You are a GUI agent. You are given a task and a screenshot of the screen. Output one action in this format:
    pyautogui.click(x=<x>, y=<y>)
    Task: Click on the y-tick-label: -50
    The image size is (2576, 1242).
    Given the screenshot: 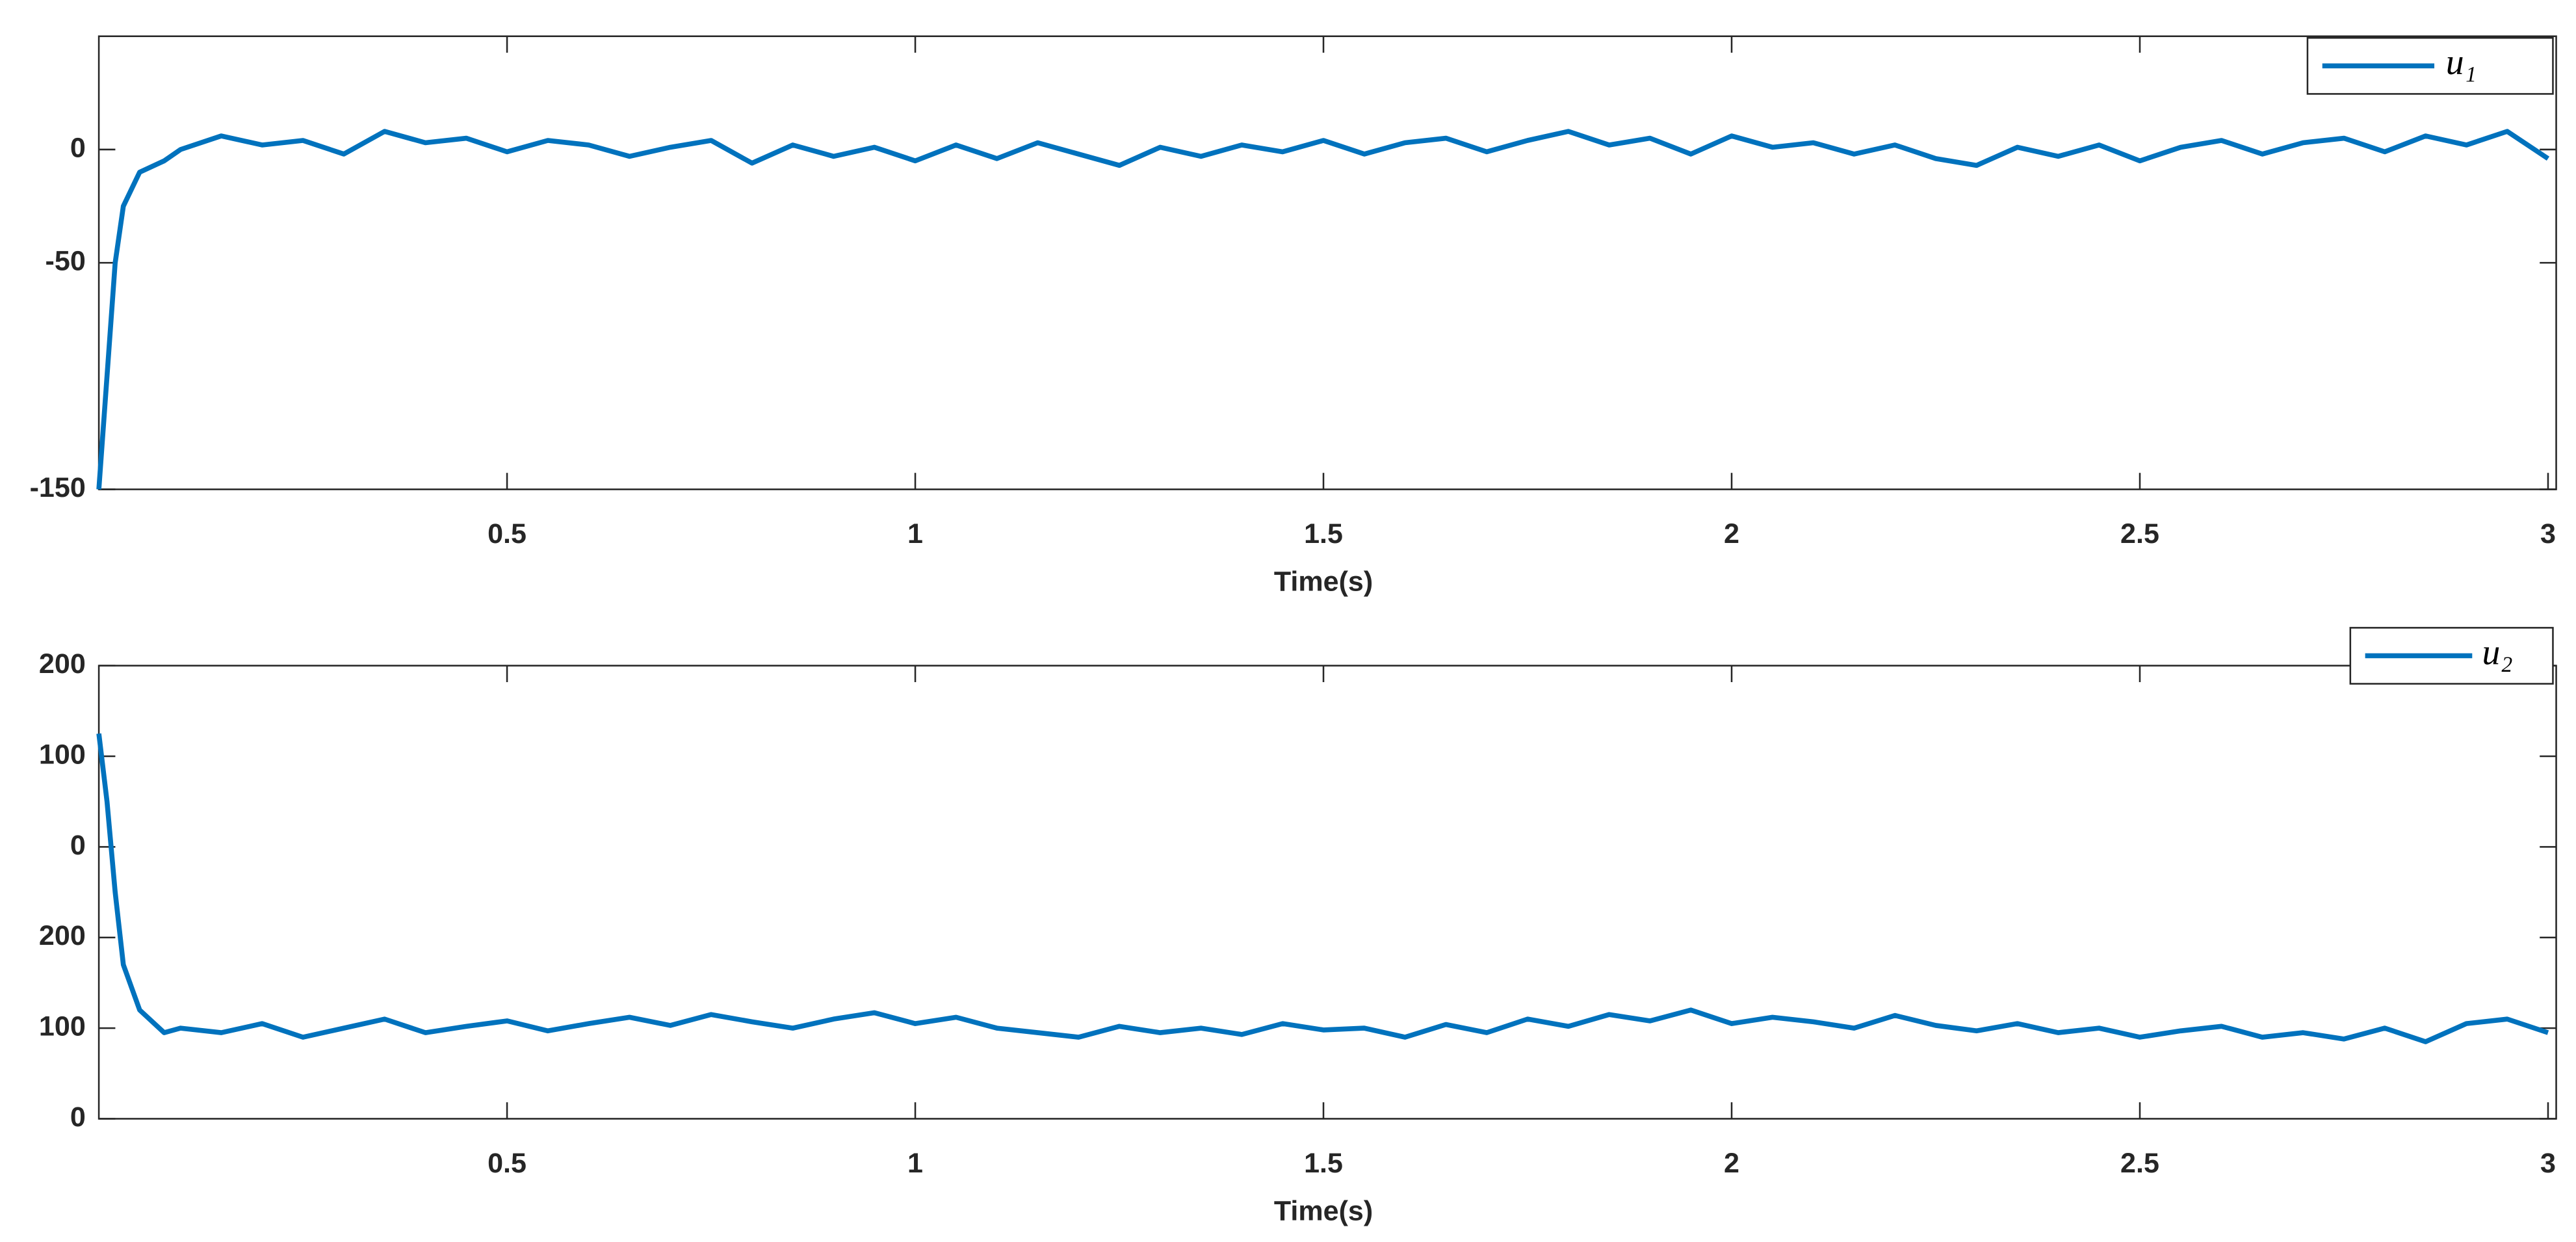 What is the action you would take?
    pyautogui.click(x=66, y=261)
    